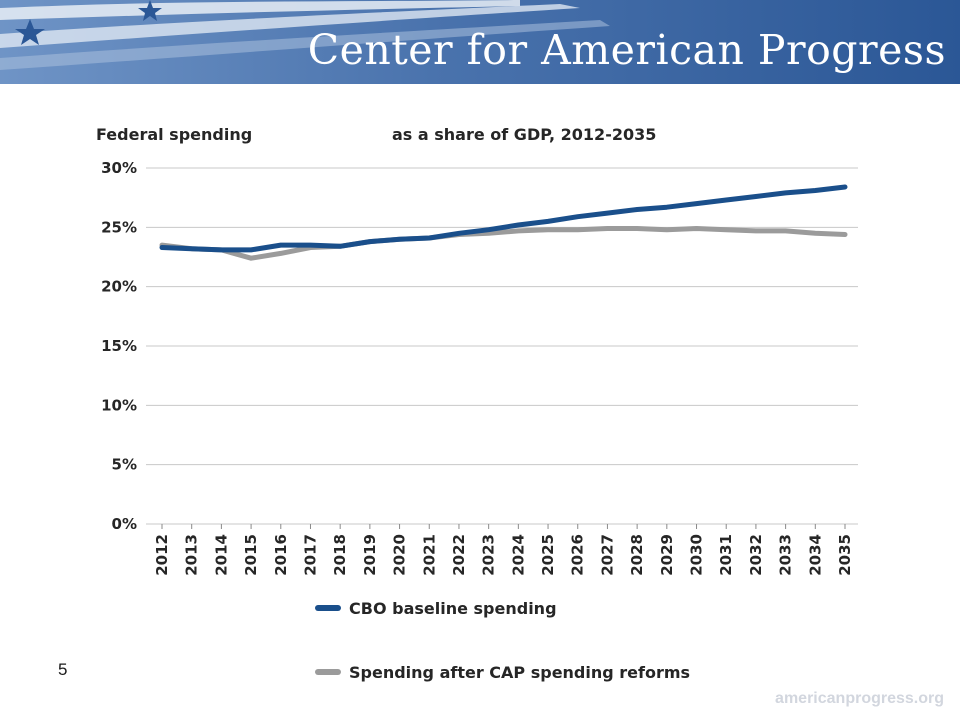 Image resolution: width=960 pixels, height=720 pixels. Describe the element at coordinates (340, 555) in the screenshot. I see `x-tick-label: 2018` at that location.